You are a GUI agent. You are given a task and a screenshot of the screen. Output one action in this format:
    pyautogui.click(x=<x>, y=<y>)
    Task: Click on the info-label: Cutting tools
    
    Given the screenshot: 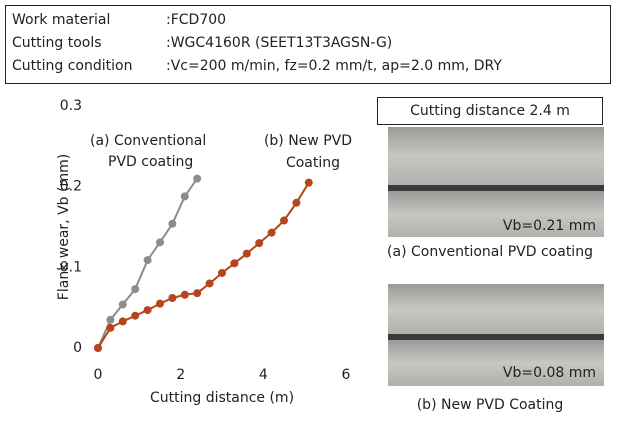 What is the action you would take?
    pyautogui.click(x=57, y=43)
    